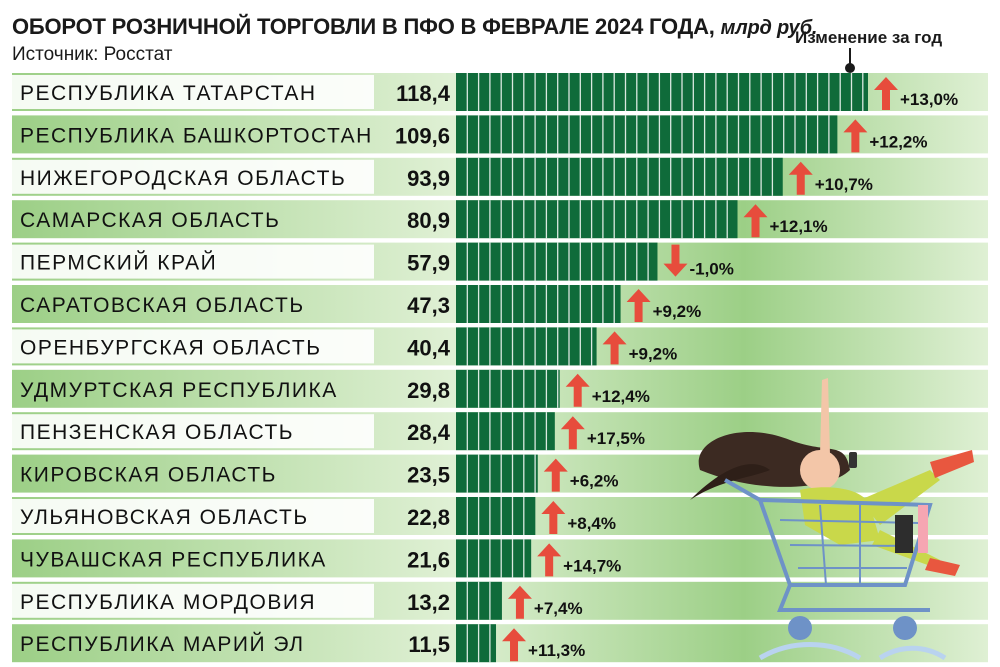  Describe the element at coordinates (173, 559) in the screenshot. I see `region-label: ЧУВАШСКАЯ РЕСПУБЛИКА` at that location.